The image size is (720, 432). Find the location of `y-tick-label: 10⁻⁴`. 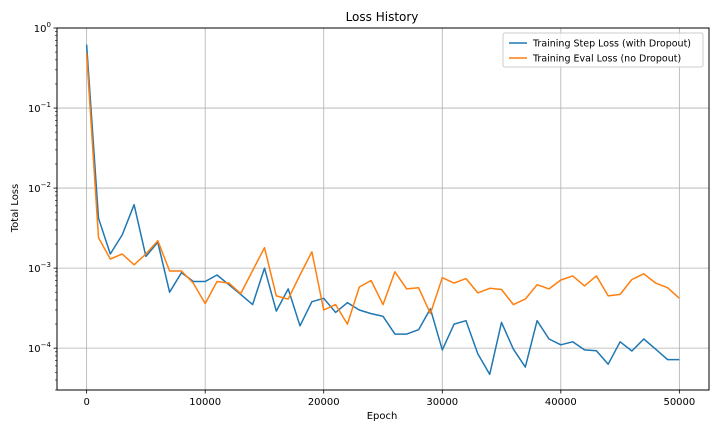

y-tick-label: 10⁻⁴ is located at coordinates (40, 348).